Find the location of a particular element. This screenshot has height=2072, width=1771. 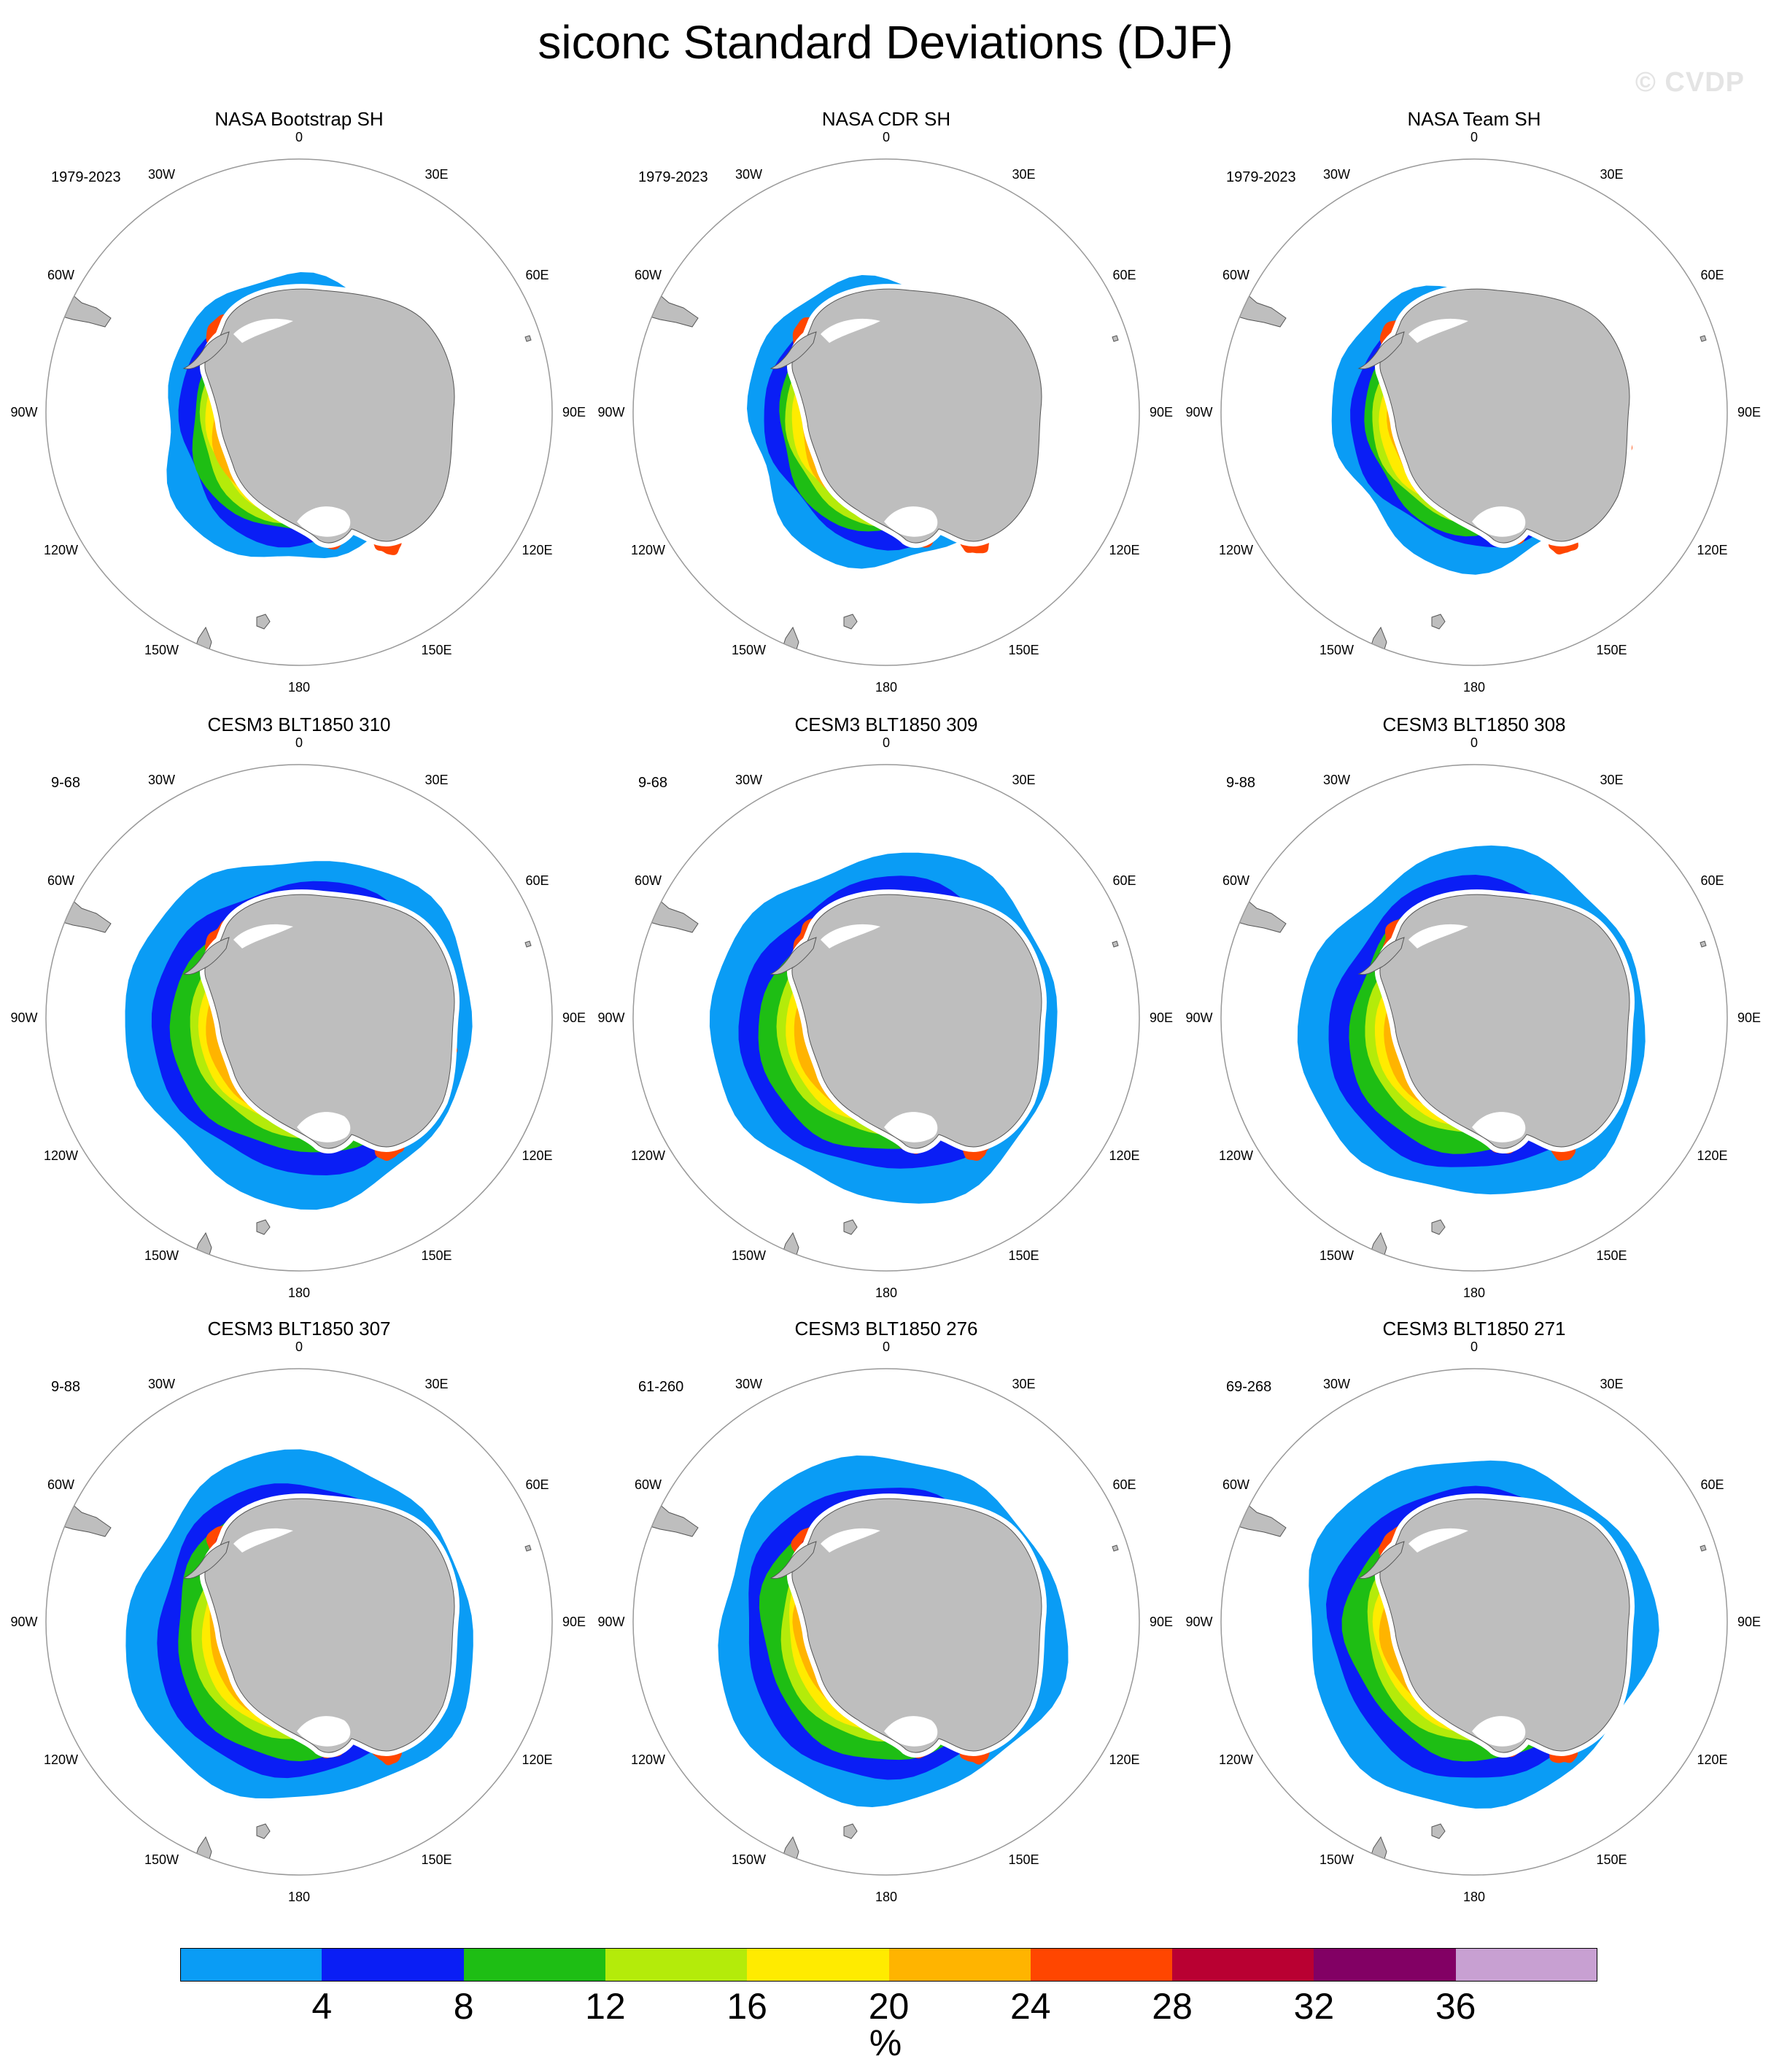

panel-period: 9-88 is located at coordinates (1241, 783).